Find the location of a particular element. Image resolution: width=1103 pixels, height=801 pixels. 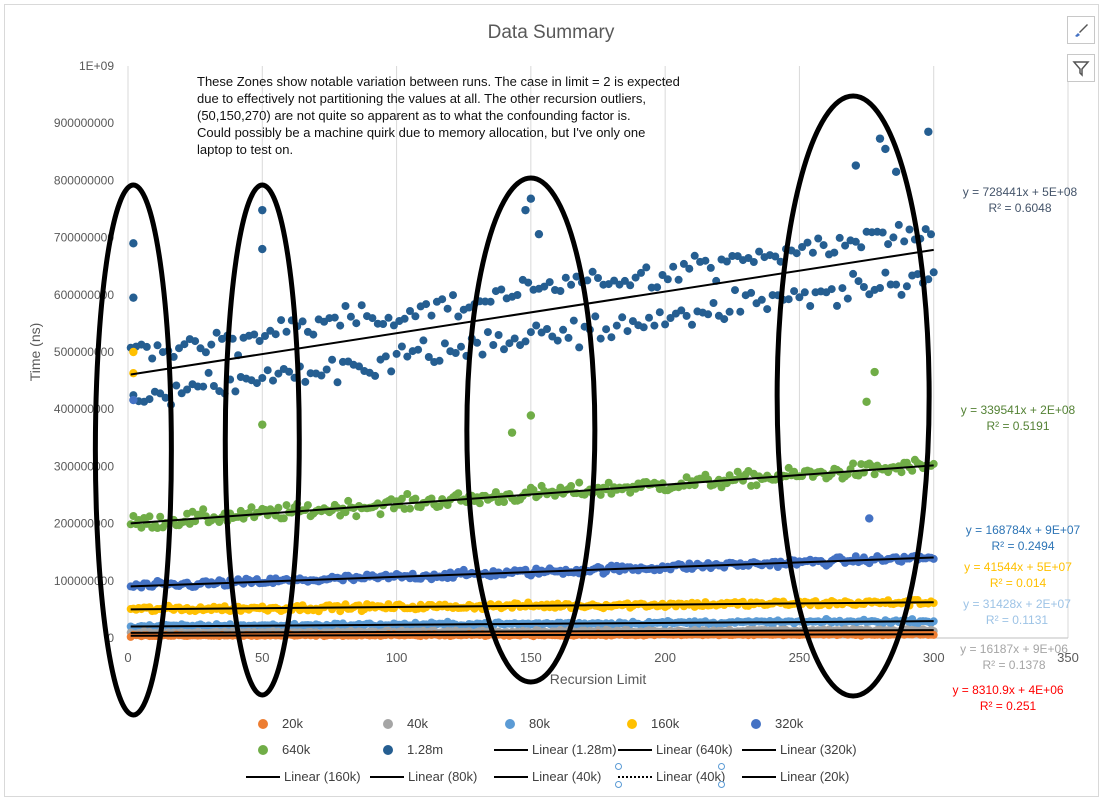

trendline-equation: y = 728441x + 5E+08 is located at coordinates (1020, 192).